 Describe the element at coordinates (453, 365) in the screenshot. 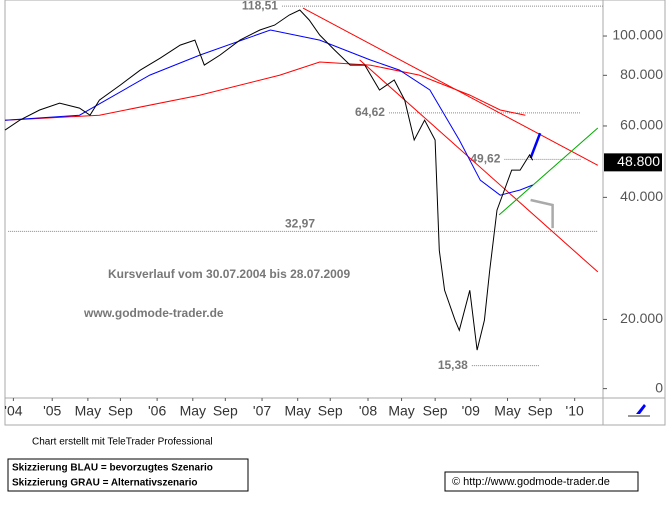

I see `level-label: 15,38` at that location.